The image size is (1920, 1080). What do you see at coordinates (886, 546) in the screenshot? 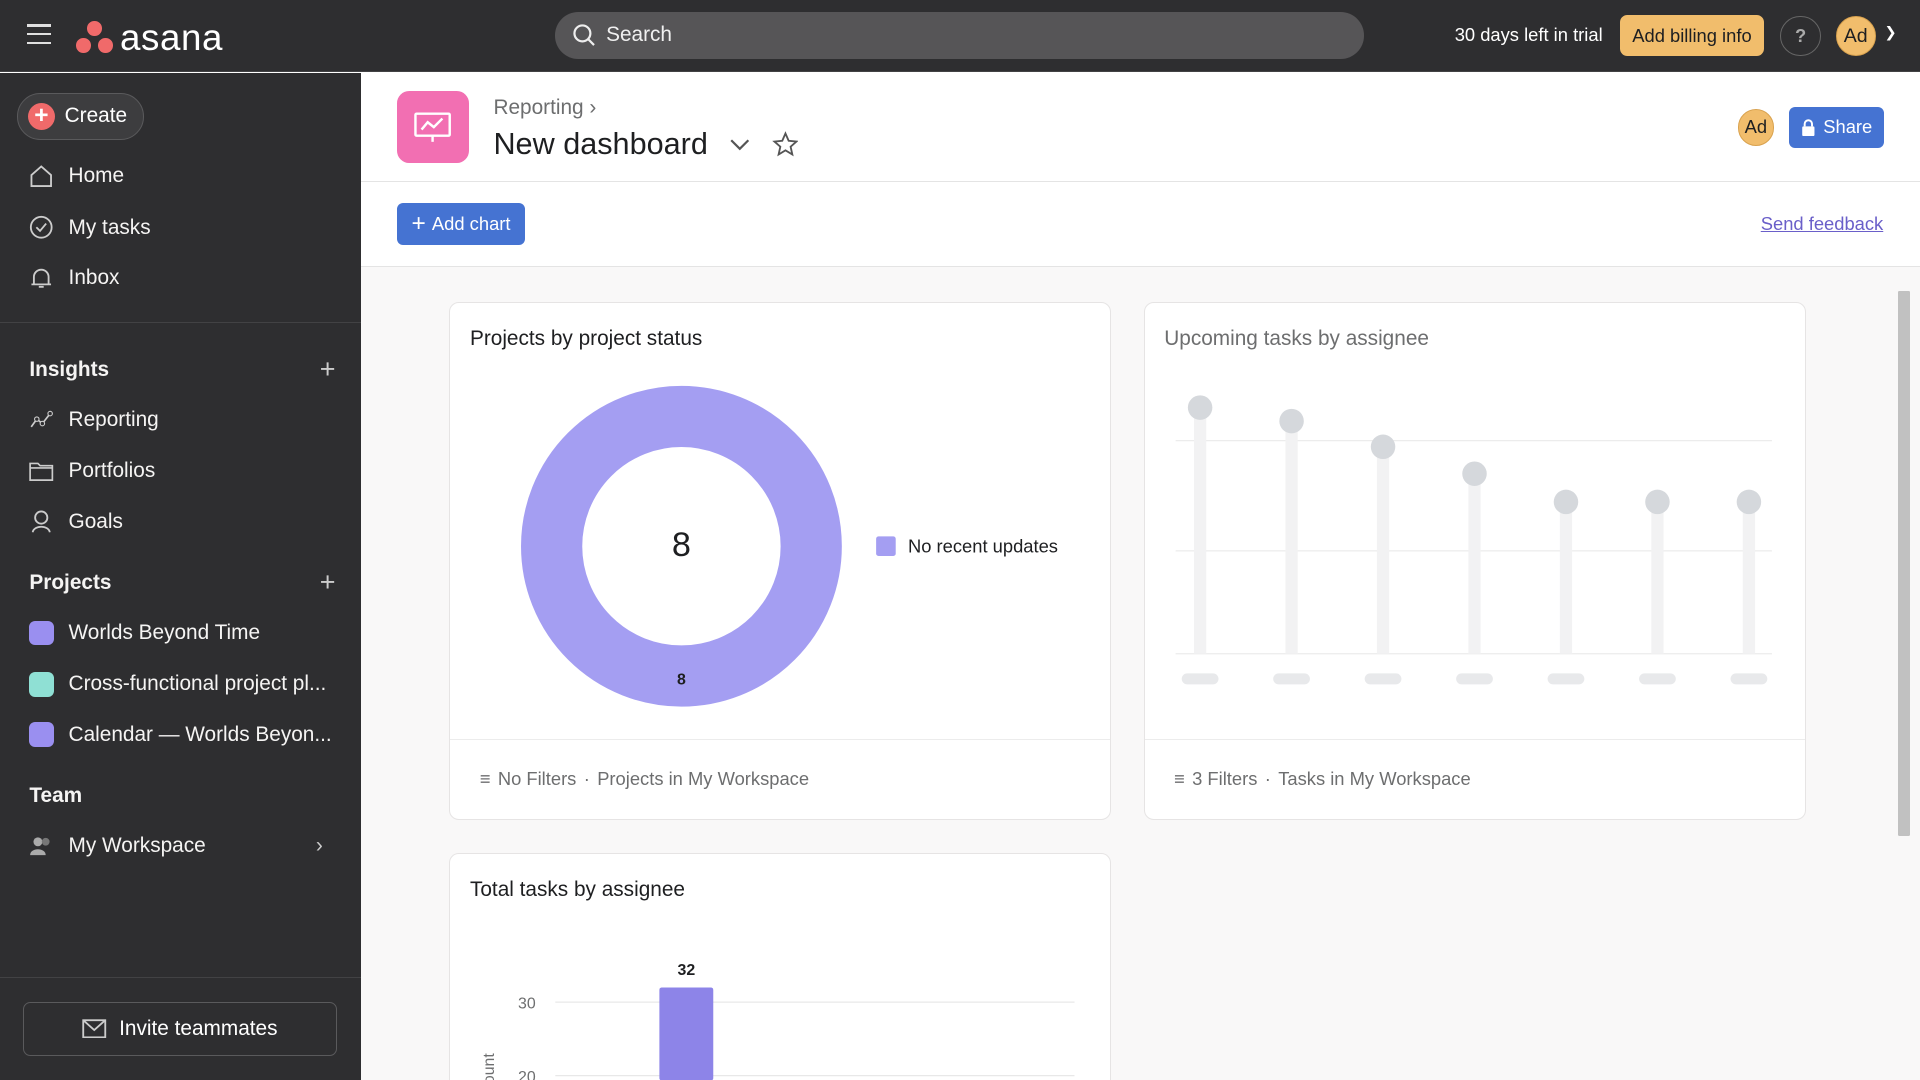
I see `legend-swatch` at bounding box center [886, 546].